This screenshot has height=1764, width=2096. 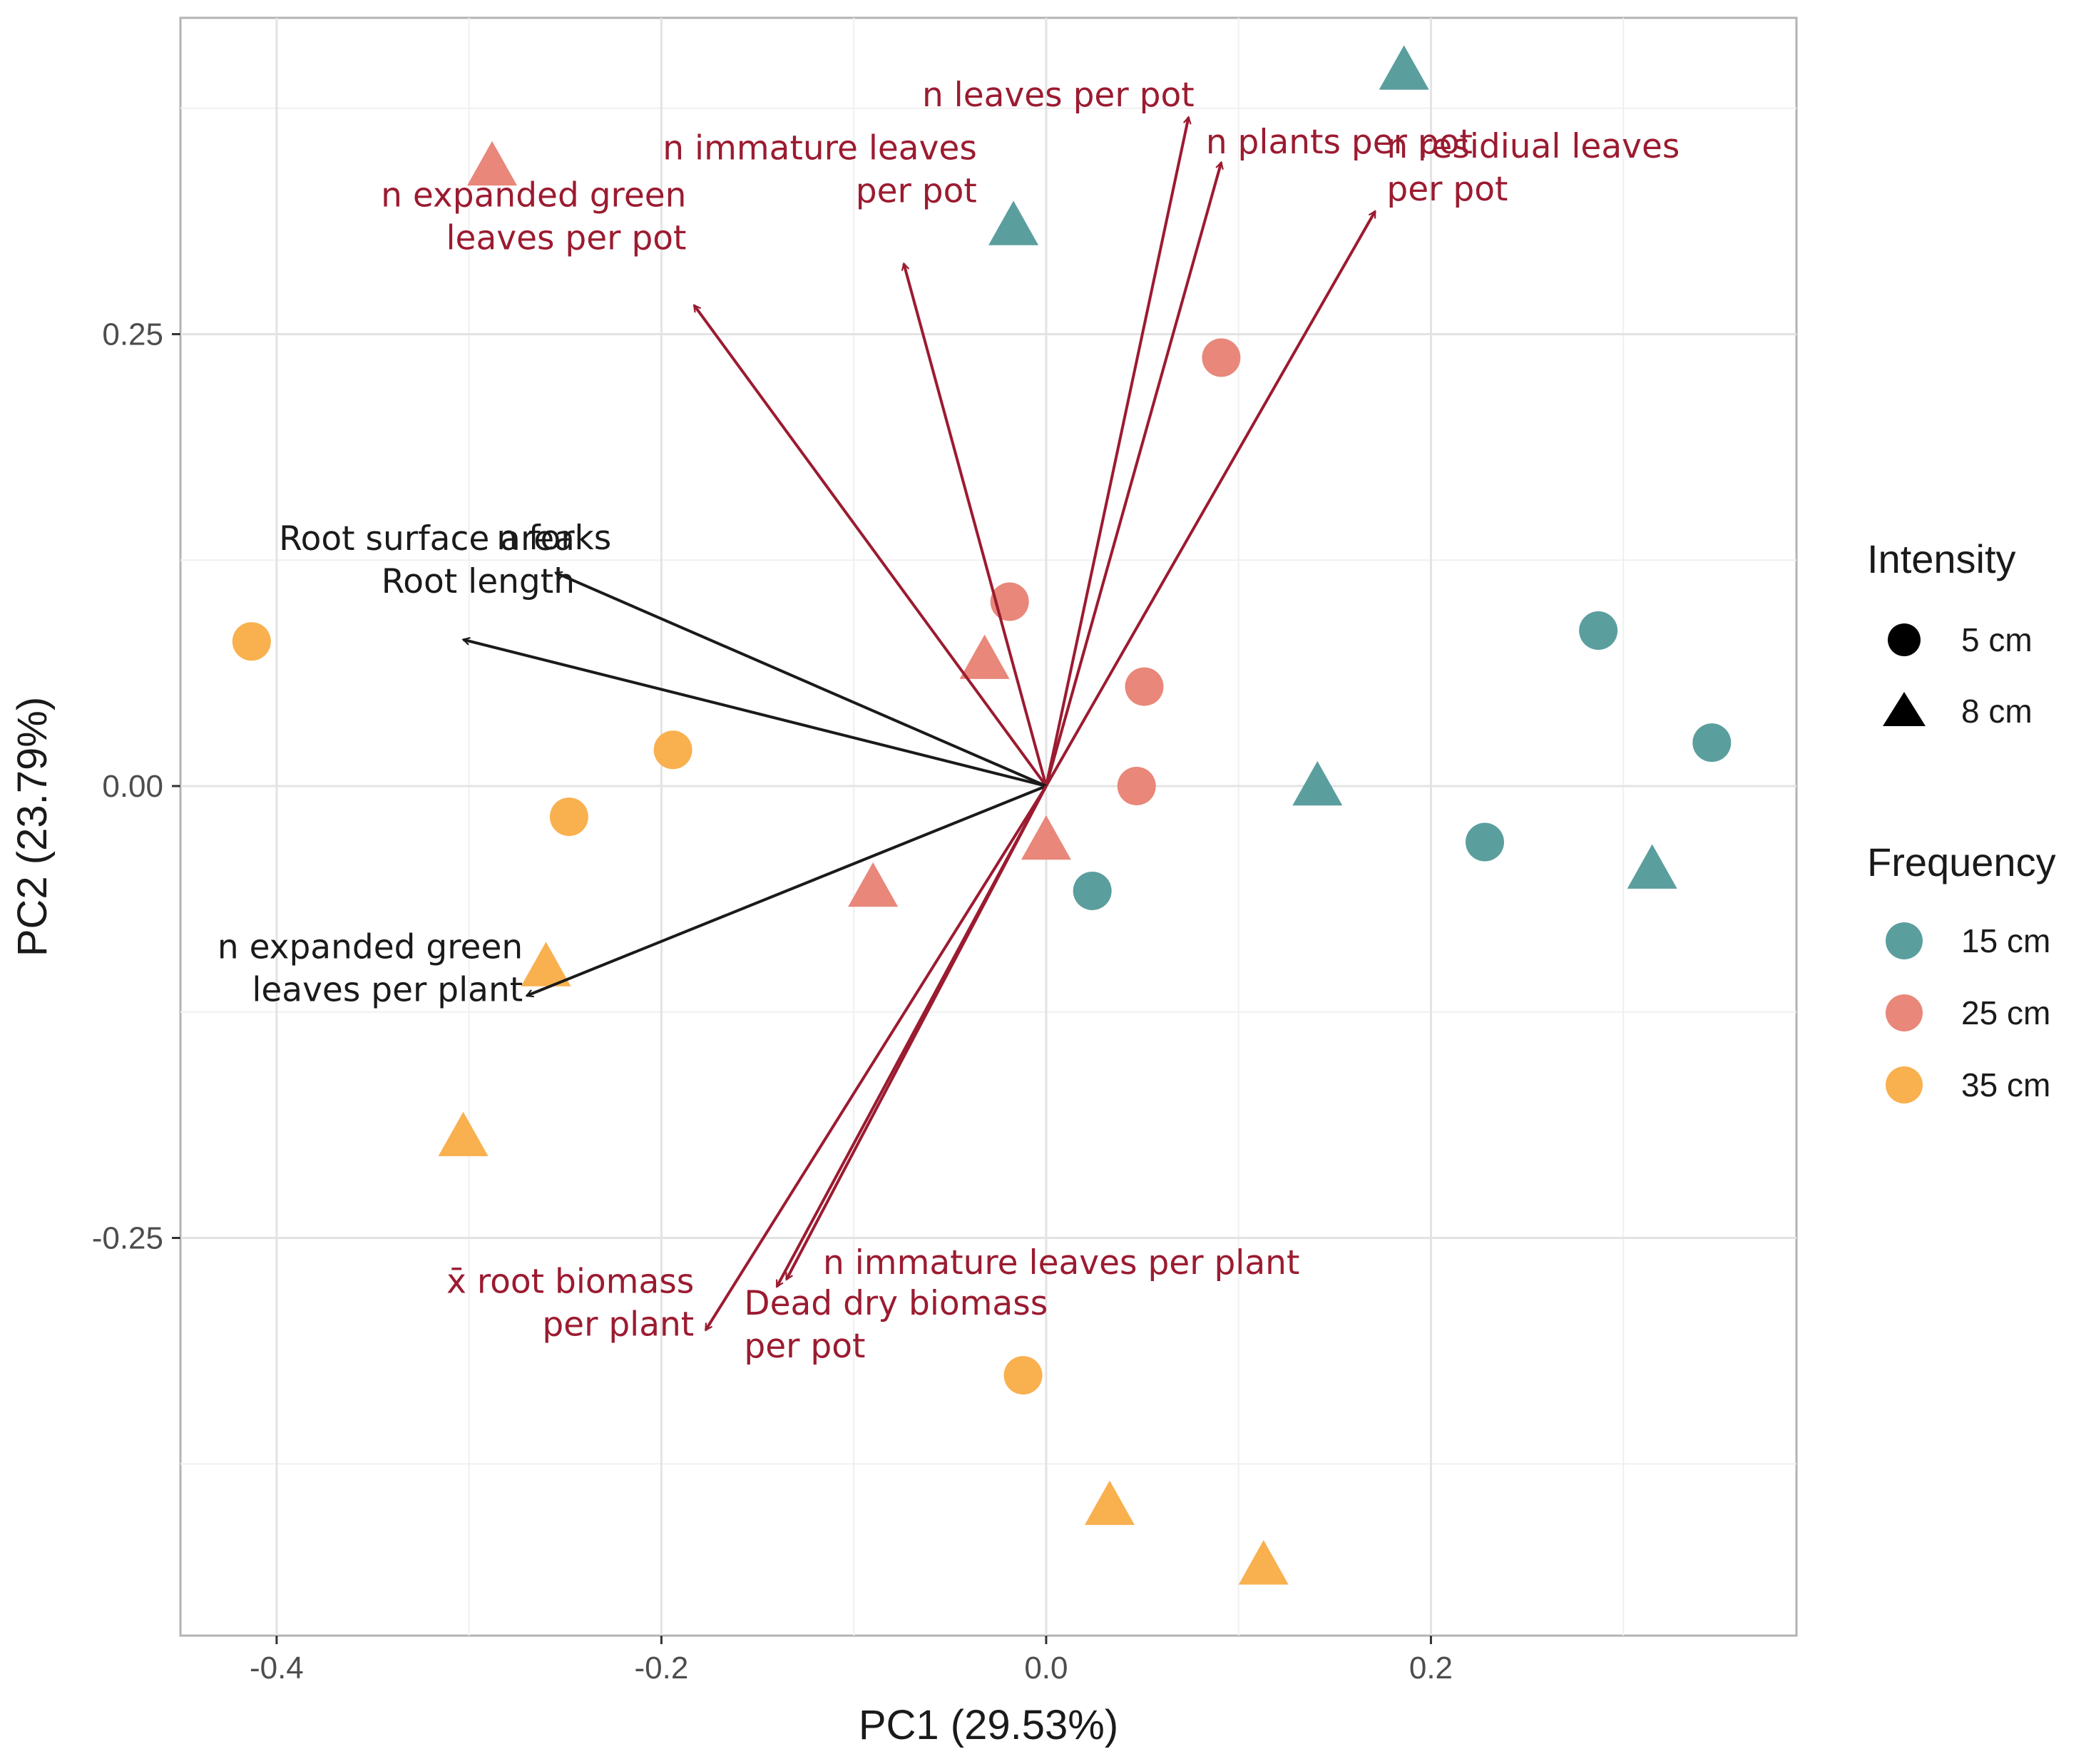 What do you see at coordinates (851, 1661) in the screenshot?
I see `x-axis-ticks: -0.4 -0.2 0.0 0.2` at bounding box center [851, 1661].